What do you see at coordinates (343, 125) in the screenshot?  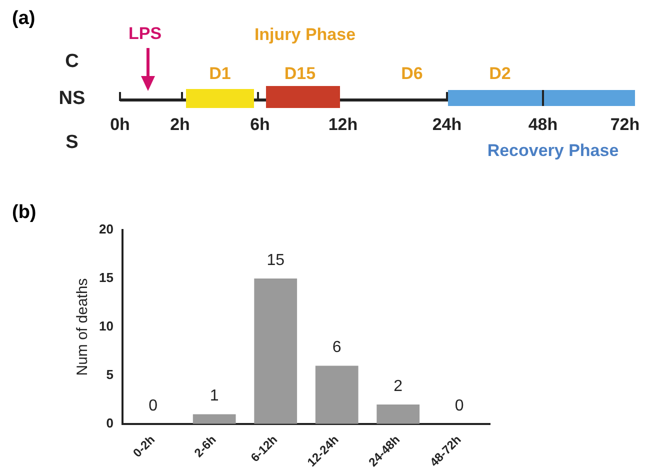 I see `text: 12h` at bounding box center [343, 125].